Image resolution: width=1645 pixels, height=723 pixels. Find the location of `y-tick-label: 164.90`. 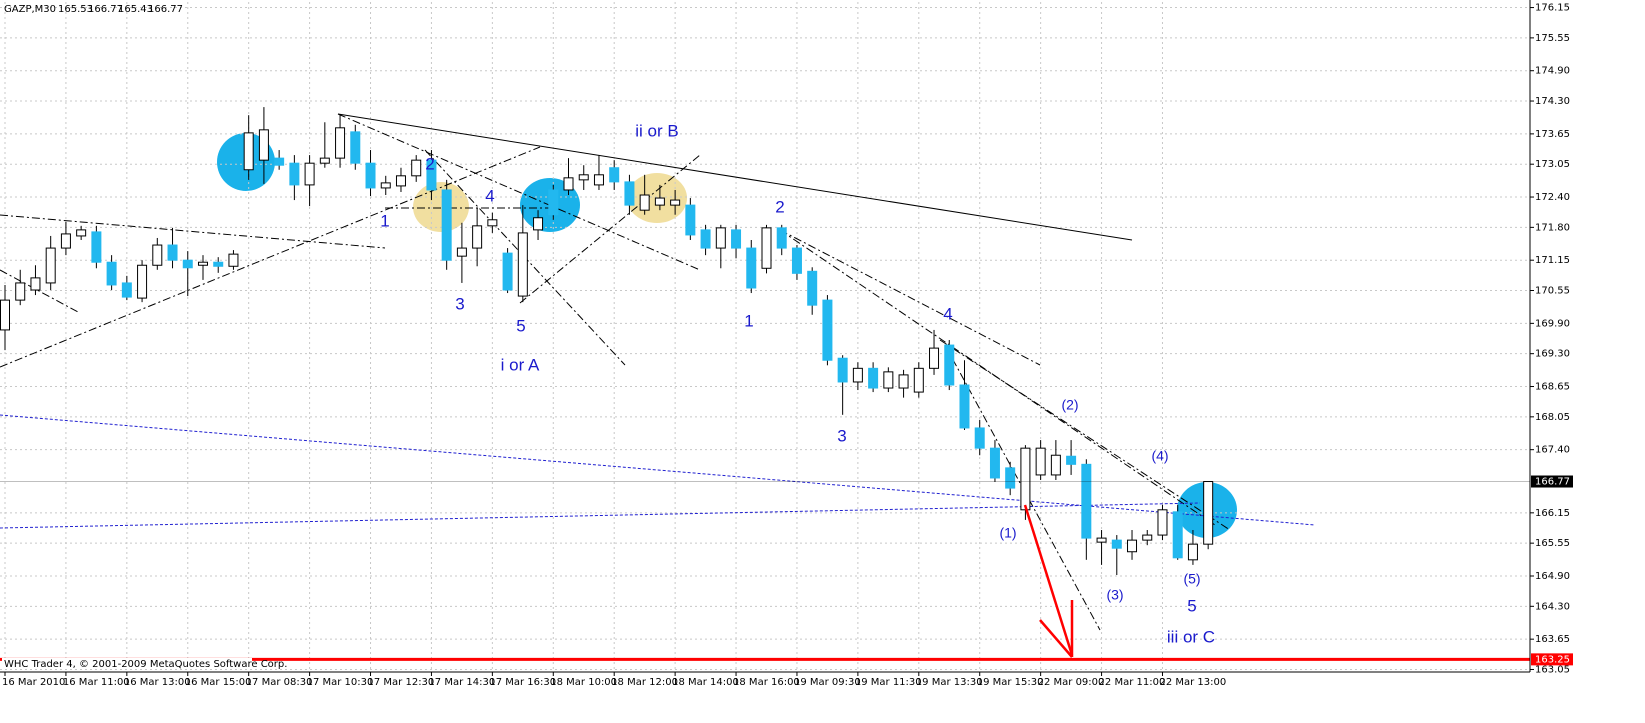

y-tick-label: 164.90 is located at coordinates (1552, 576).